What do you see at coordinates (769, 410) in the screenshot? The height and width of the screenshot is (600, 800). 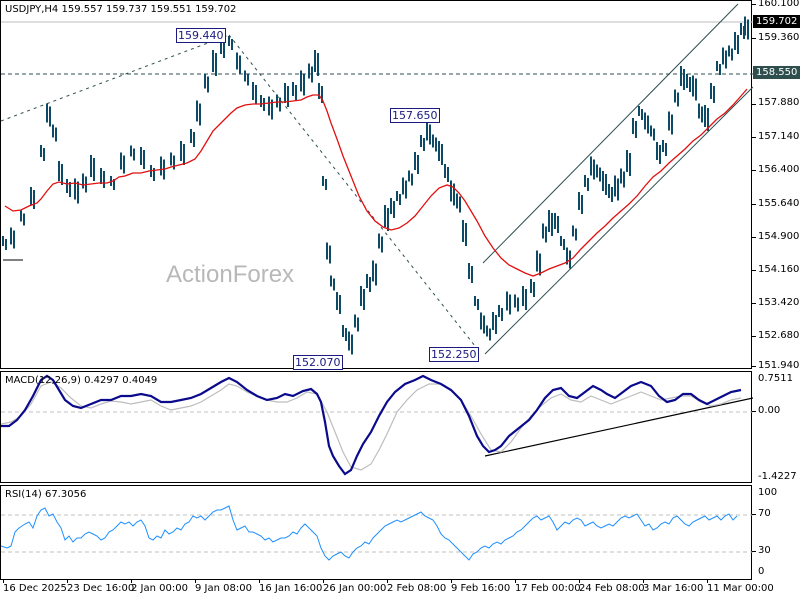 I see `macd-axis-label: 0.00` at bounding box center [769, 410].